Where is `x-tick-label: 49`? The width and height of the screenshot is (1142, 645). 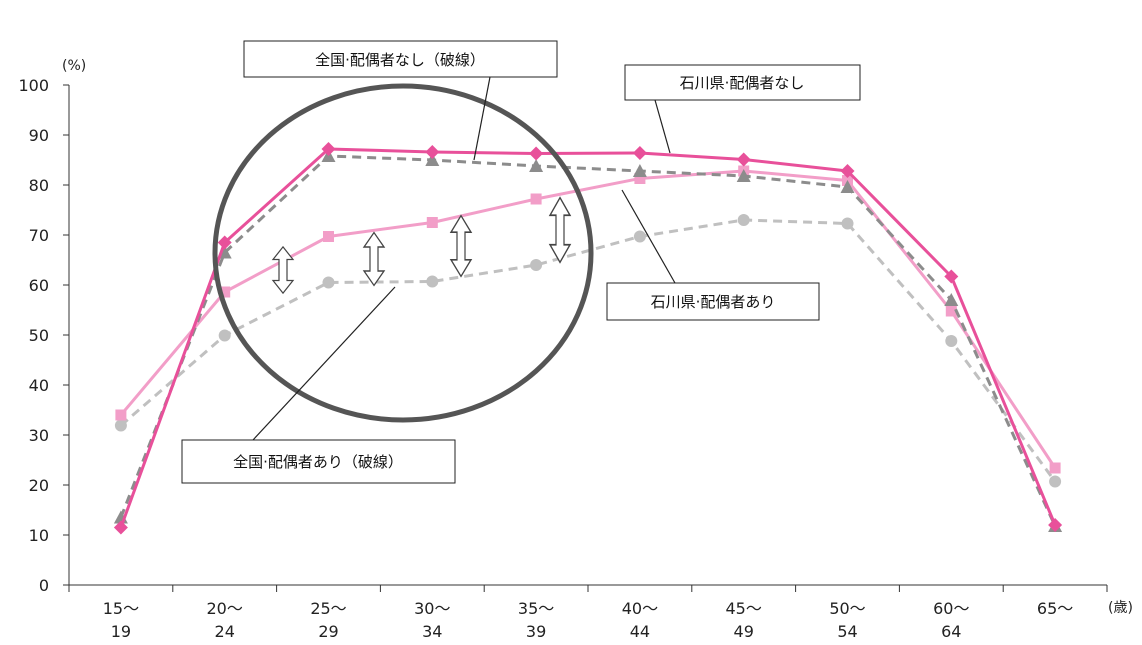 x-tick-label: 49 is located at coordinates (744, 631).